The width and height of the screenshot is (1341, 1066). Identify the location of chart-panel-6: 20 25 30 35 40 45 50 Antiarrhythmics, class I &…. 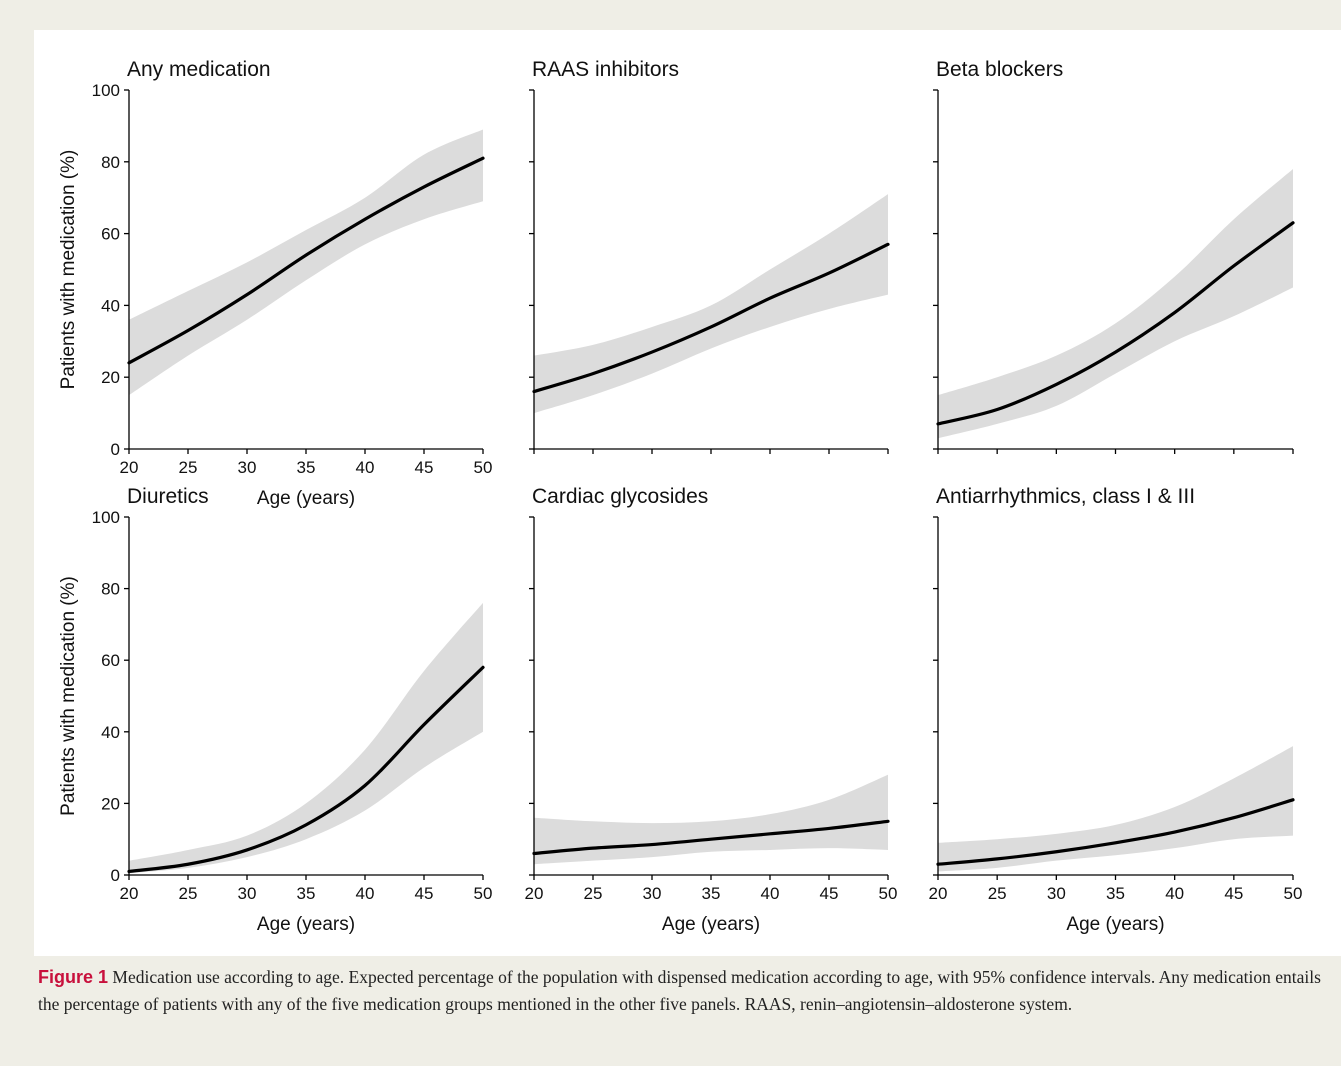
(1116, 710).